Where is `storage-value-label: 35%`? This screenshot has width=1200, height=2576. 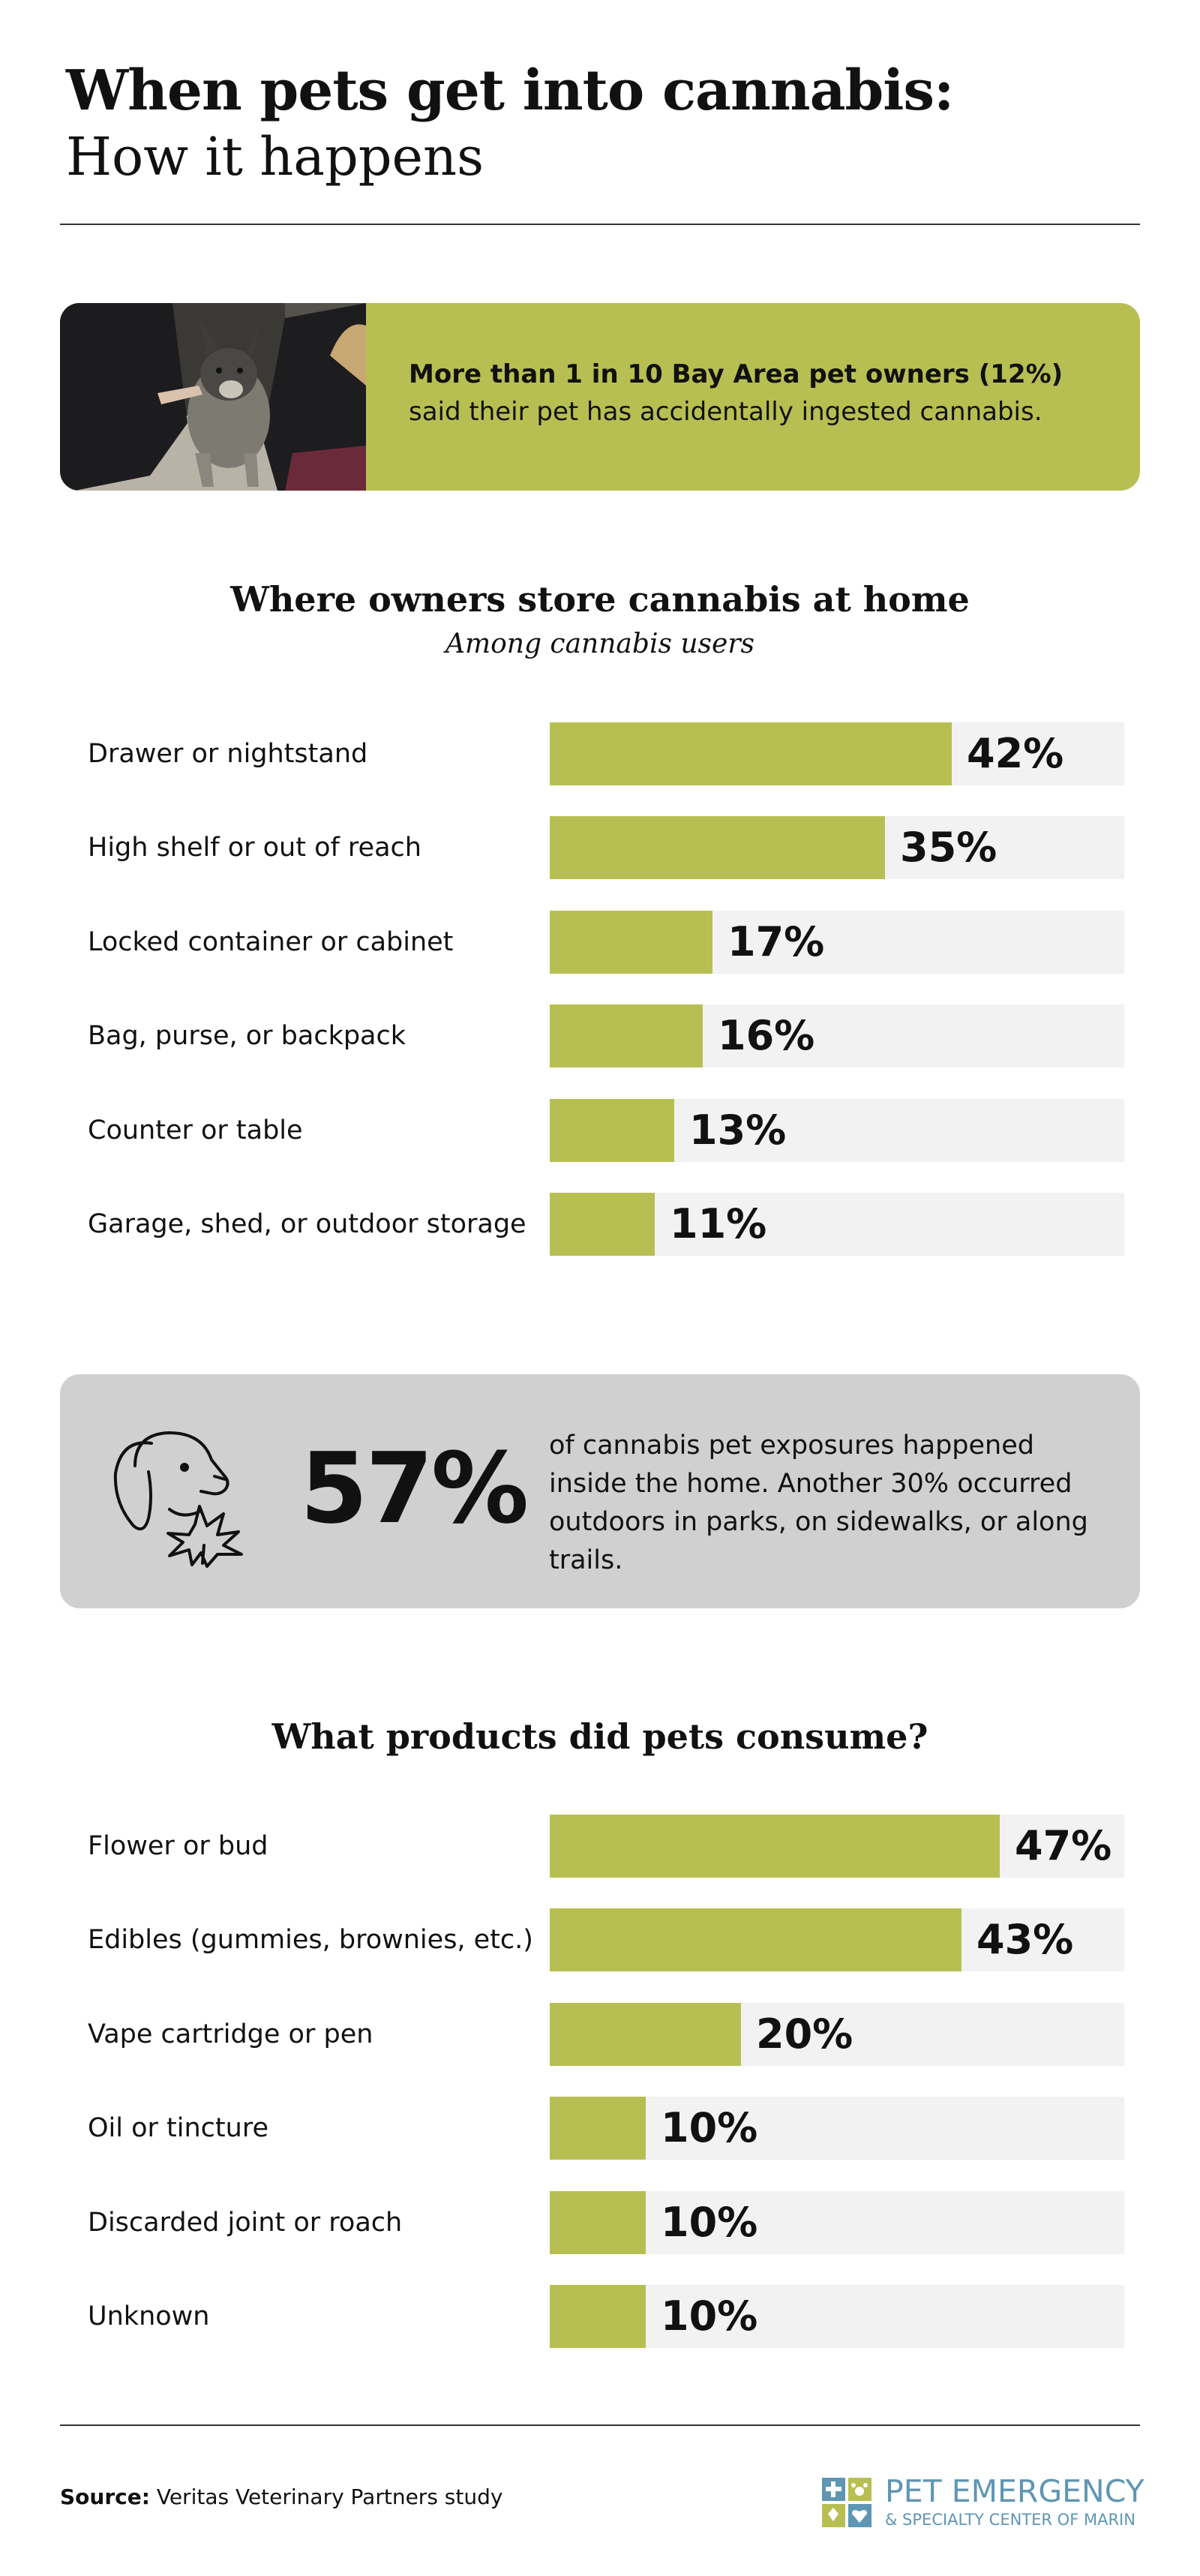
storage-value-label: 35% is located at coordinates (949, 848).